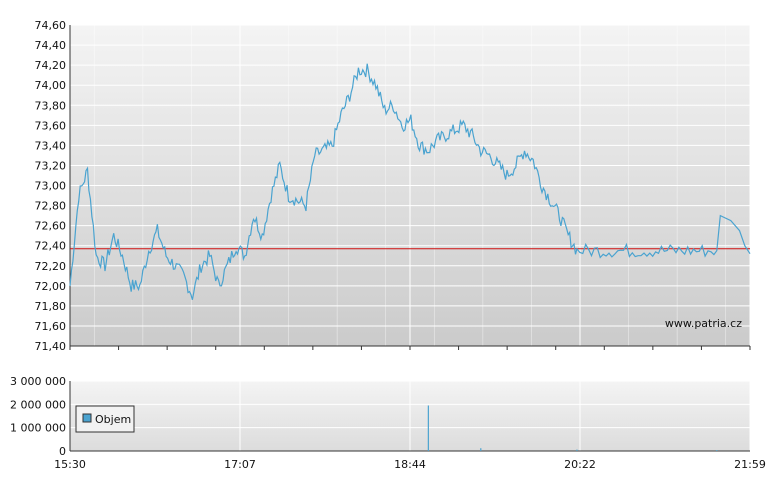 This screenshot has width=780, height=494. What do you see at coordinates (51, 145) in the screenshot?
I see `price-tick-label: 73,40` at bounding box center [51, 145].